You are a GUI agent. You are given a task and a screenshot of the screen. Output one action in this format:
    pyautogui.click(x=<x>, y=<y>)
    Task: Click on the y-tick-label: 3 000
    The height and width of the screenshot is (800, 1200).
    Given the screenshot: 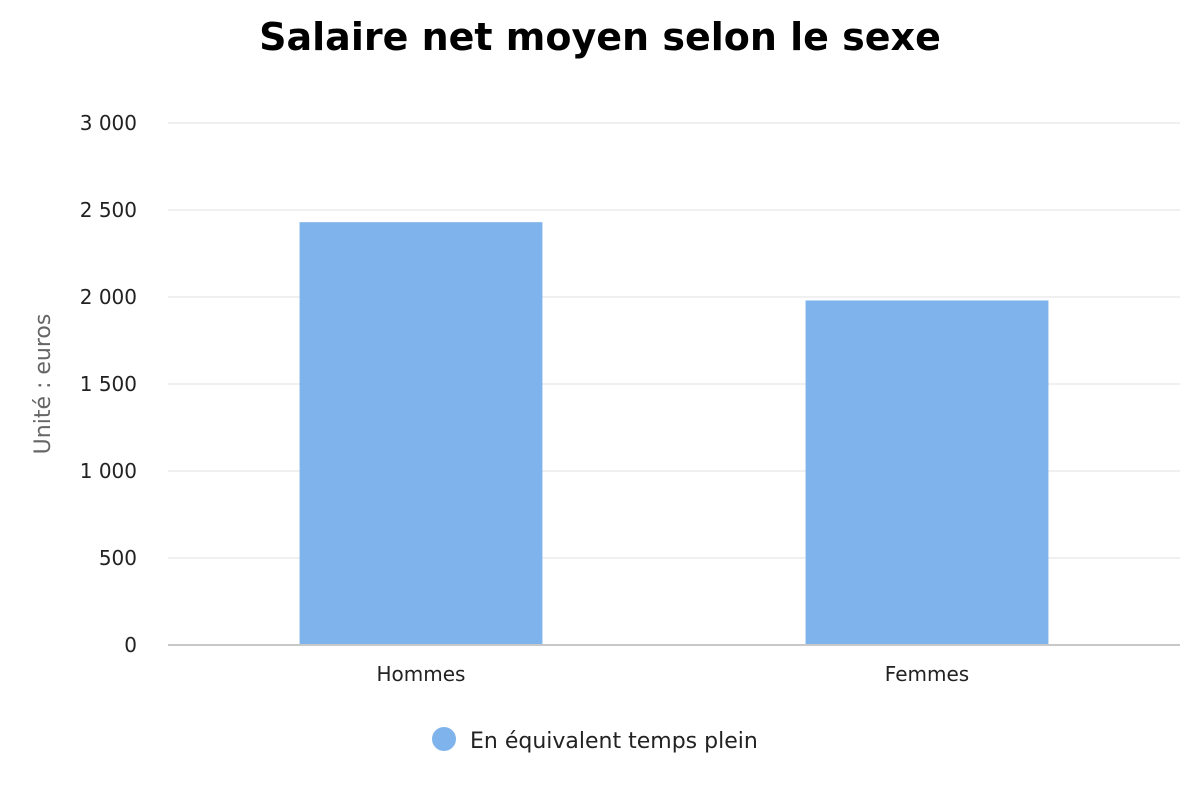 What is the action you would take?
    pyautogui.click(x=108, y=123)
    